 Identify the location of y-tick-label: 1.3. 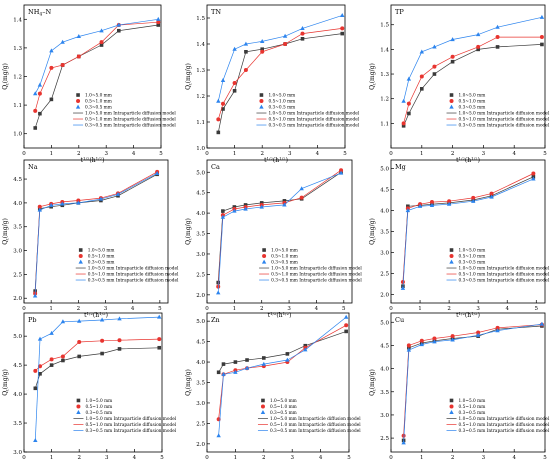
(384, 75).